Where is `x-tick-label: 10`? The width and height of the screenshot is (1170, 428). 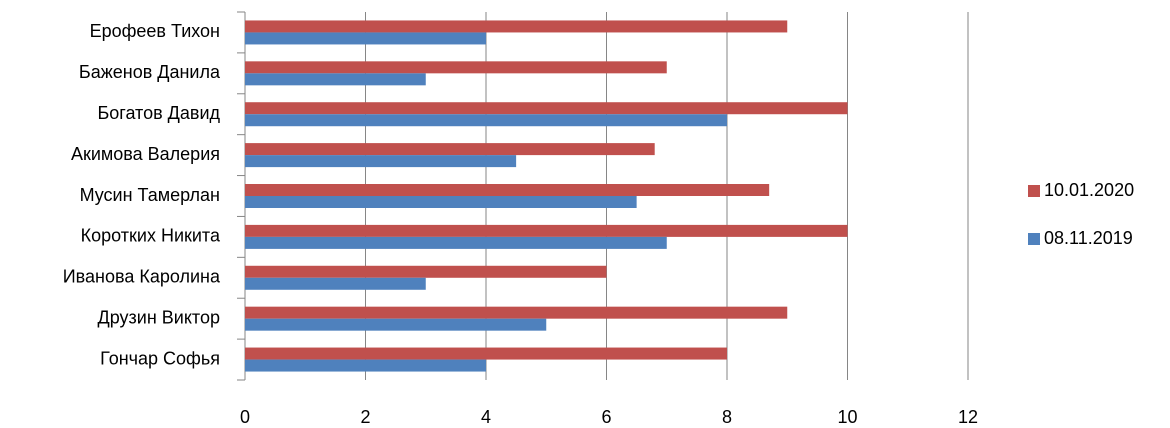
x-tick-label: 10 is located at coordinates (847, 417).